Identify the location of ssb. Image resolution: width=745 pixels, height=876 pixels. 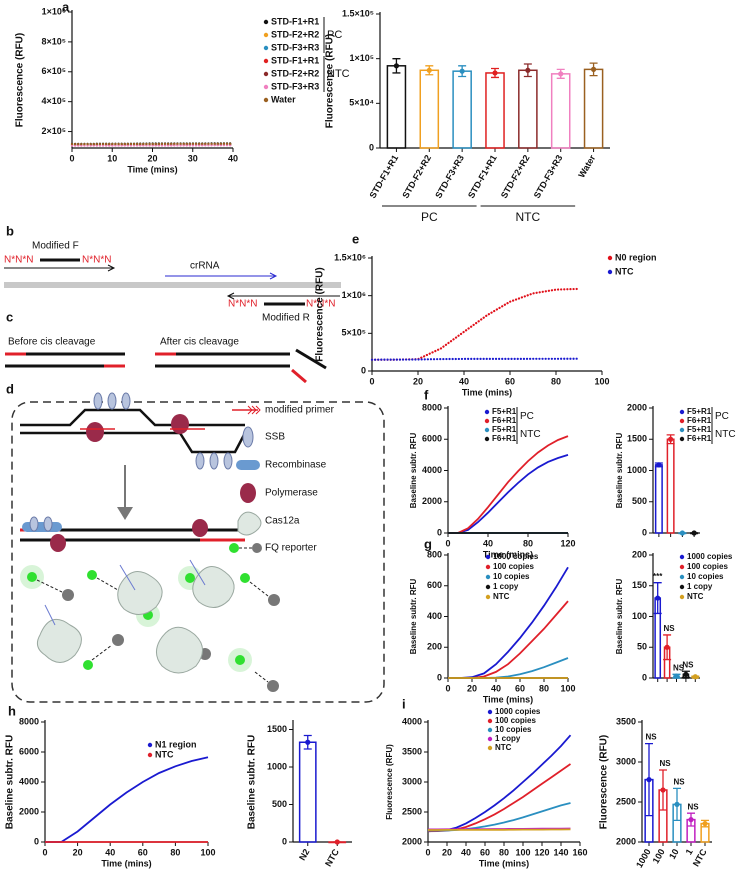
(48, 524).